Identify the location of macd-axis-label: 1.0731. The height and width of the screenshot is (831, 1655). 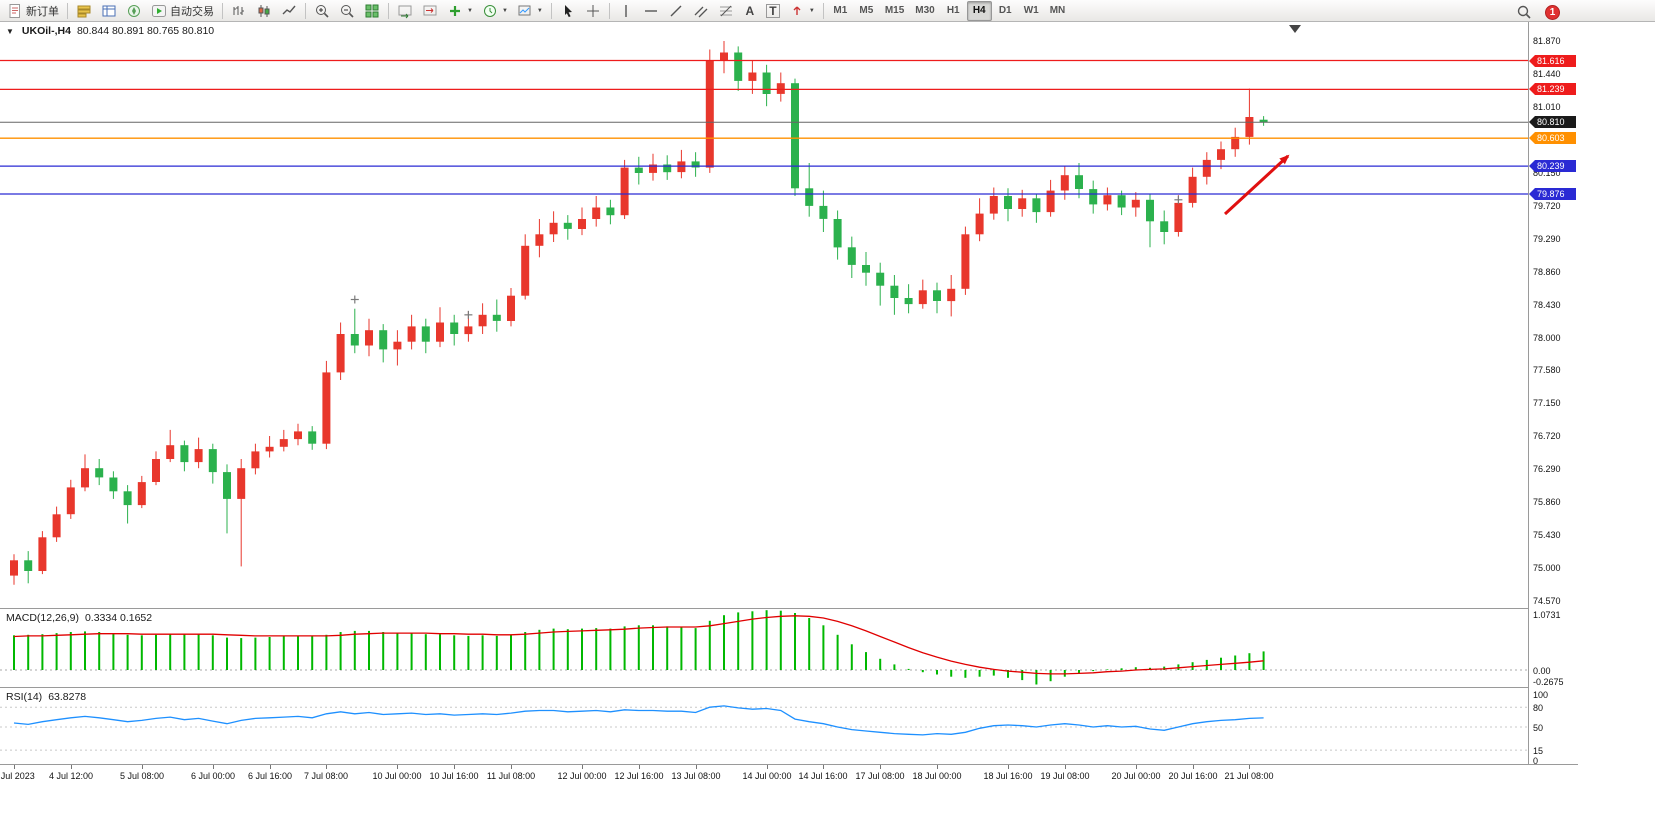
(1547, 615).